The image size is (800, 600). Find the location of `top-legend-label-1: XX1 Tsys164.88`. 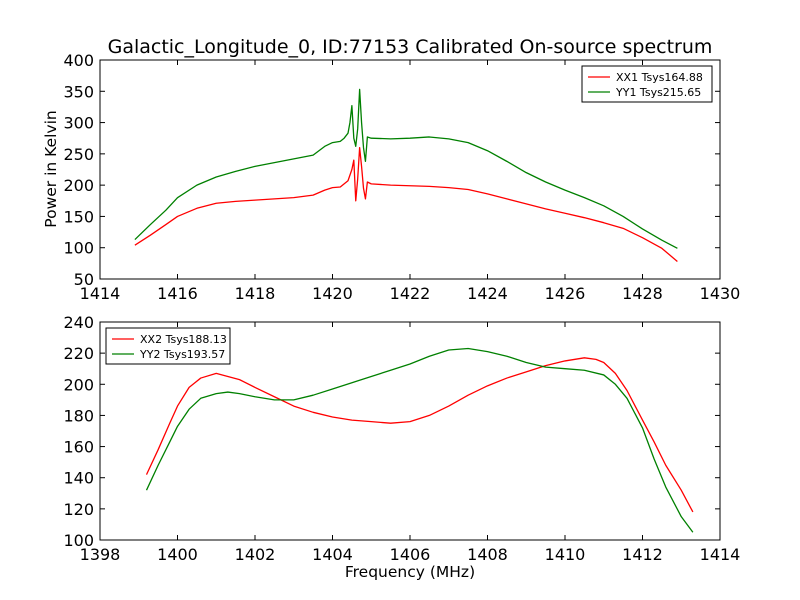

top-legend-label-1: XX1 Tsys164.88 is located at coordinates (659, 77).